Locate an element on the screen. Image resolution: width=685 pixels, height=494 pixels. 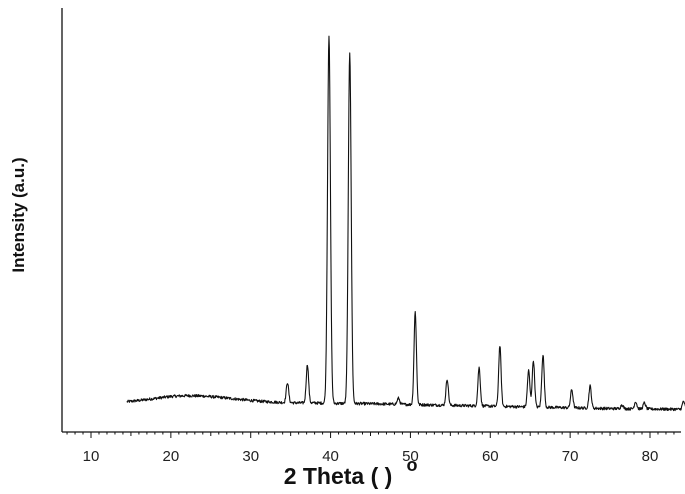
x-axis-title-group: 2 Theta ( ) o is located at coordinates (351, 472).